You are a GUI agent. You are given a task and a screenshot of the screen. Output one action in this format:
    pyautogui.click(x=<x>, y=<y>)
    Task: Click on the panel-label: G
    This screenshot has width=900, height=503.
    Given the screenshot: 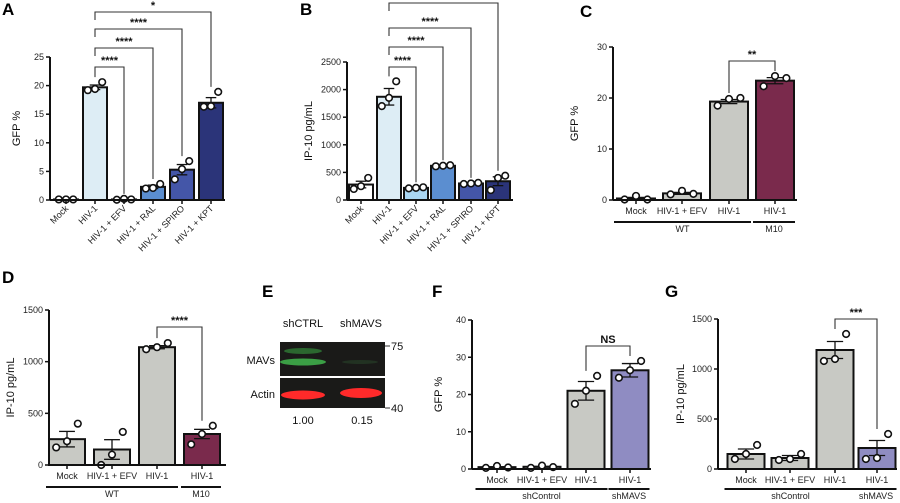 What is the action you would take?
    pyautogui.click(x=671, y=291)
    